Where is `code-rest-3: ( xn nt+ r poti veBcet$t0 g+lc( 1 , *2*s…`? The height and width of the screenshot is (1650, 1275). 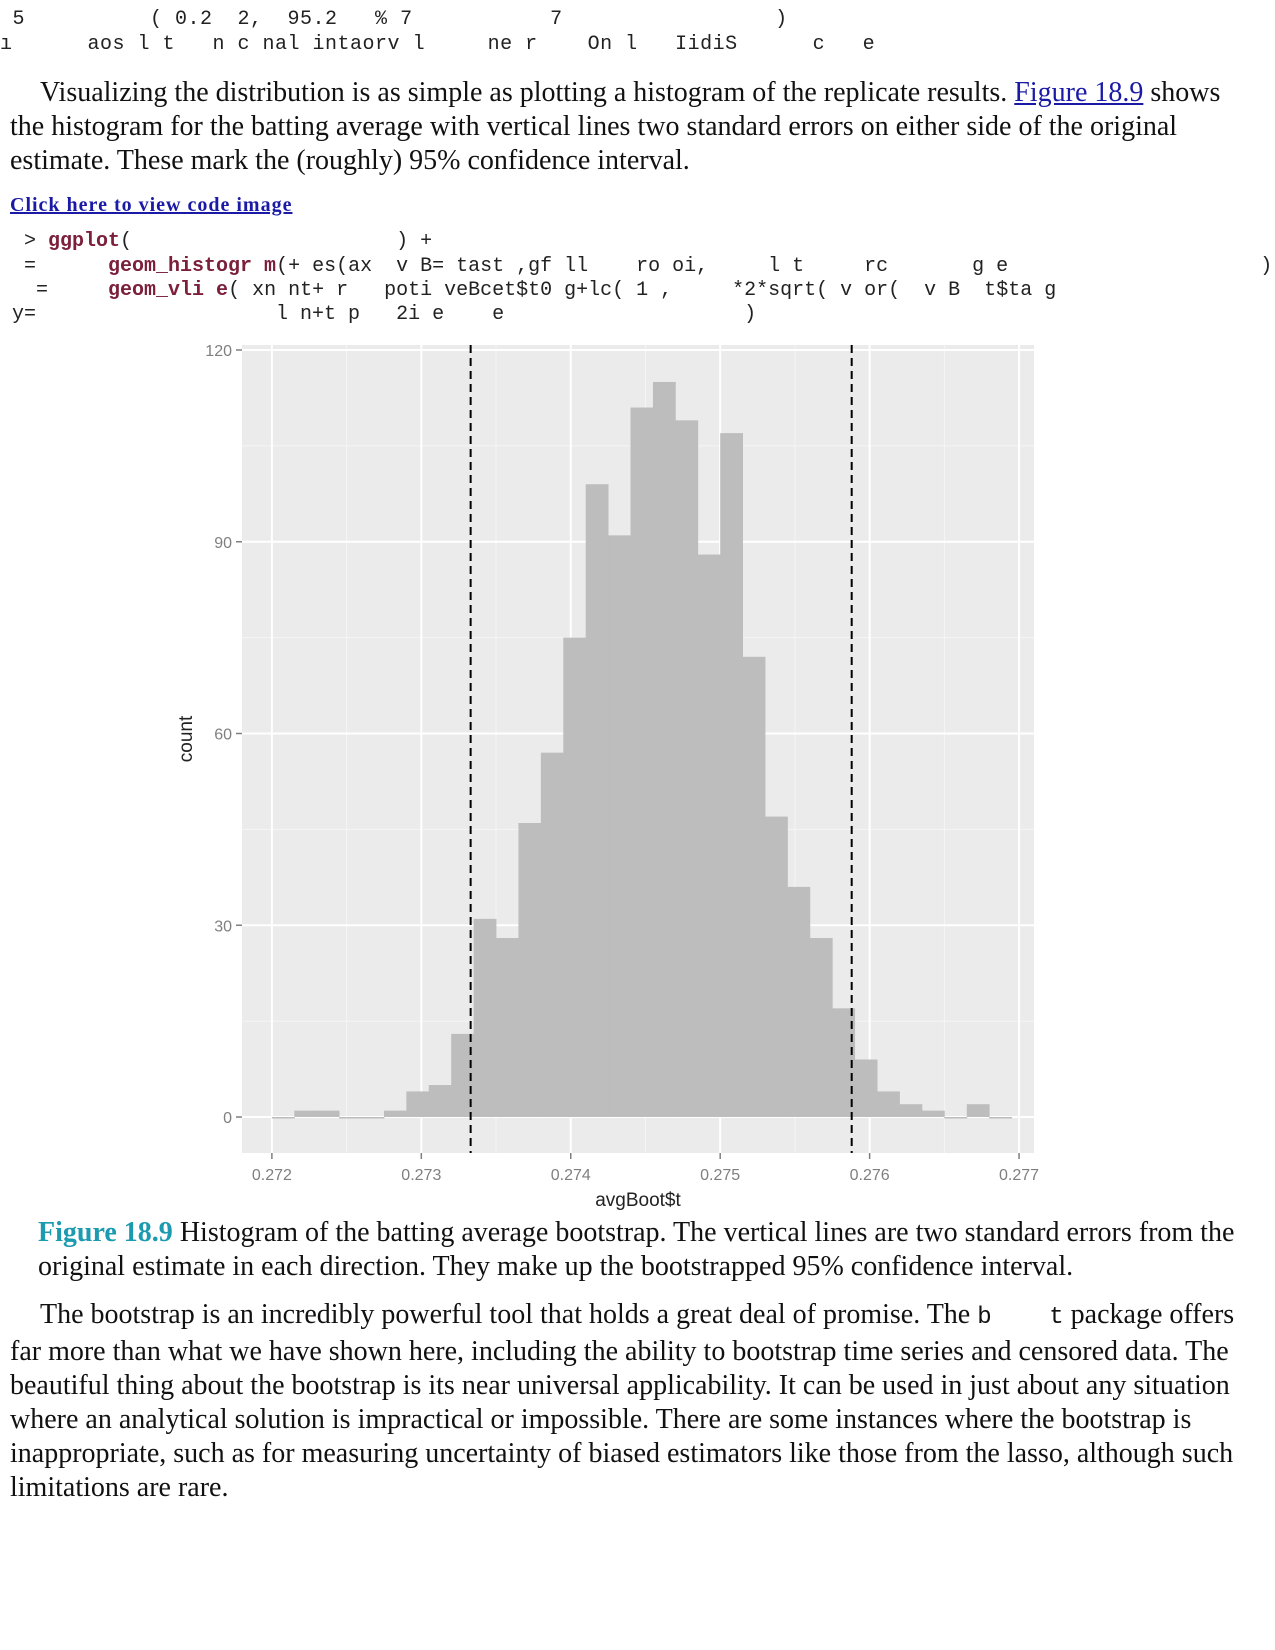 code-rest-3: ( xn nt+ r poti veBcet$t0 g+lc( 1 , *2*s… is located at coordinates (642, 290).